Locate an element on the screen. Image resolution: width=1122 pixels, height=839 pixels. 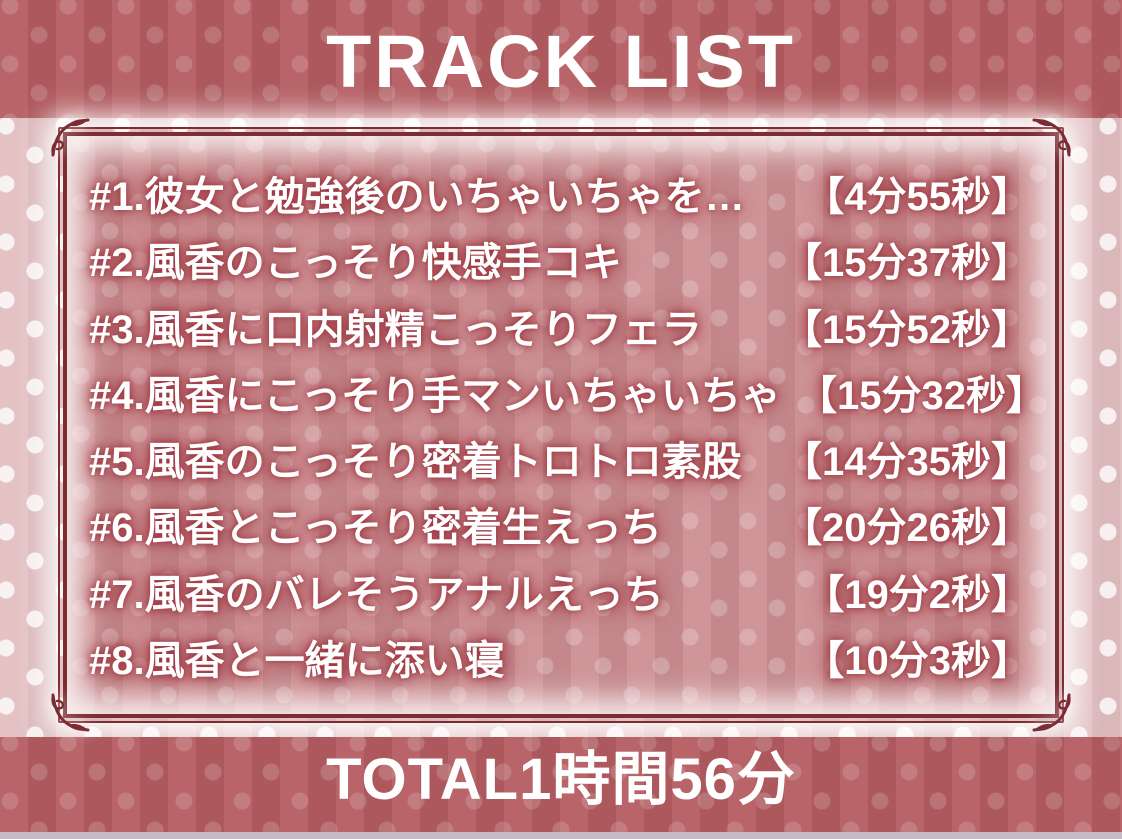
track-title: #5.風香のこっそり密着トロトロ素股 is located at coordinates (415, 462).